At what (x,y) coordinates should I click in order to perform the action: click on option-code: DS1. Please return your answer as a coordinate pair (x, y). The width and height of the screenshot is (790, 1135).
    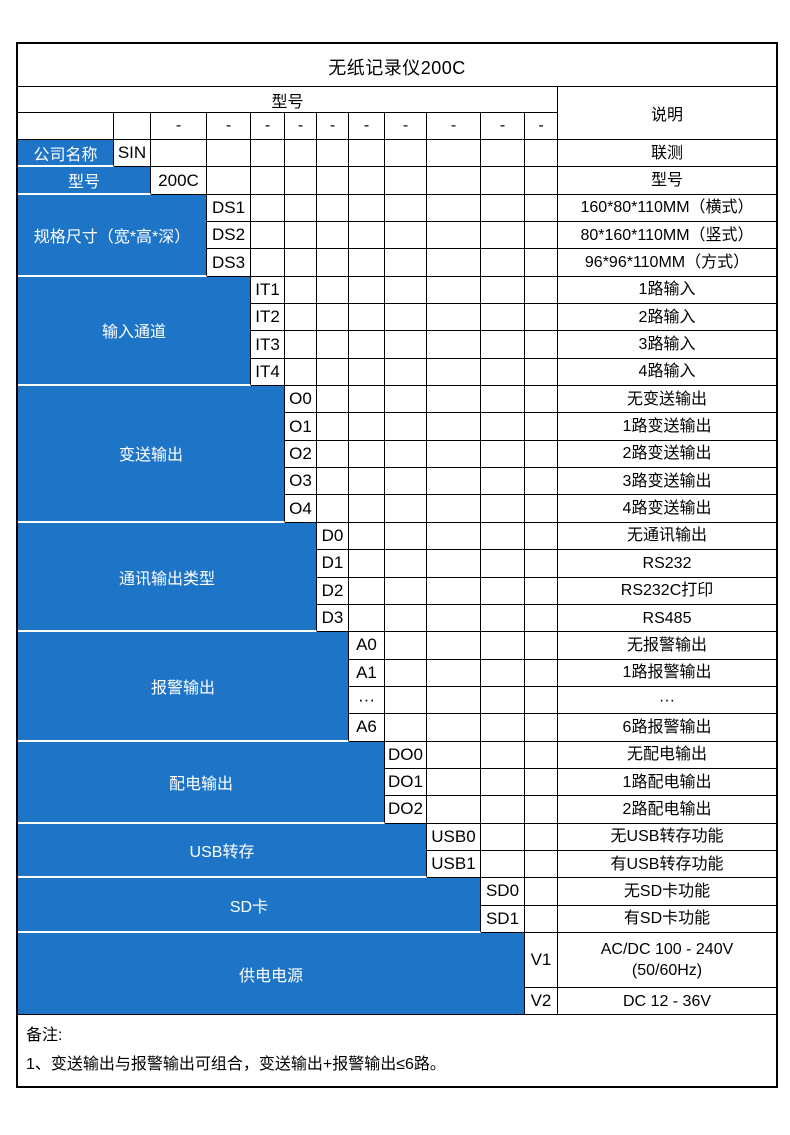
    Looking at the image, I should click on (229, 208).